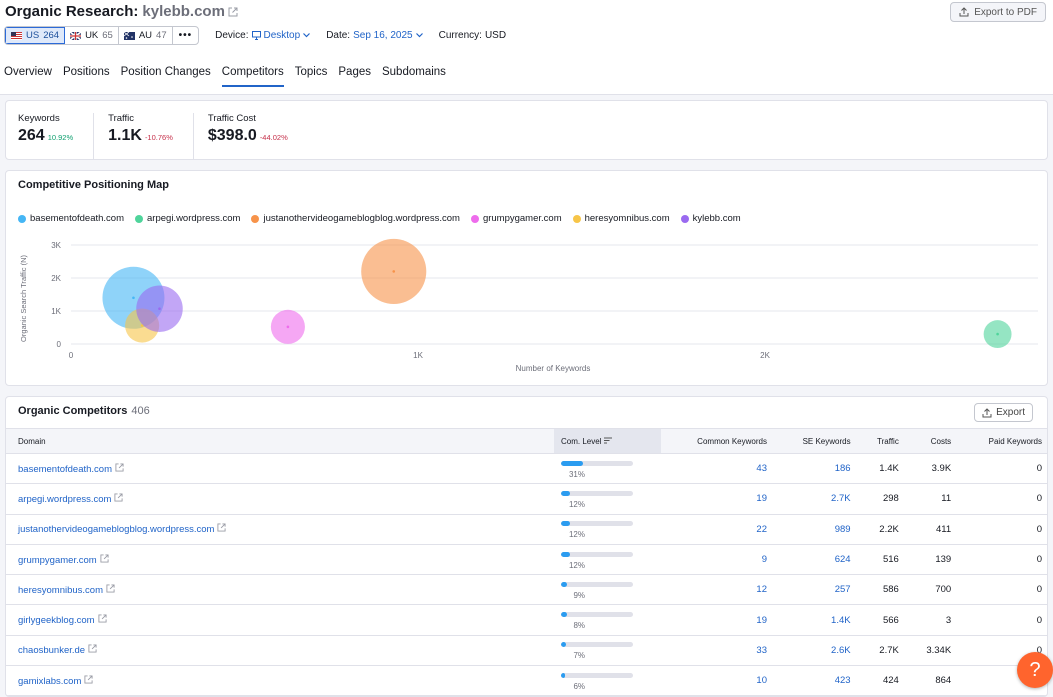 The width and height of the screenshot is (1053, 697). Describe the element at coordinates (413, 72) in the screenshot. I see `tab-subdomains: Subdomains` at that location.